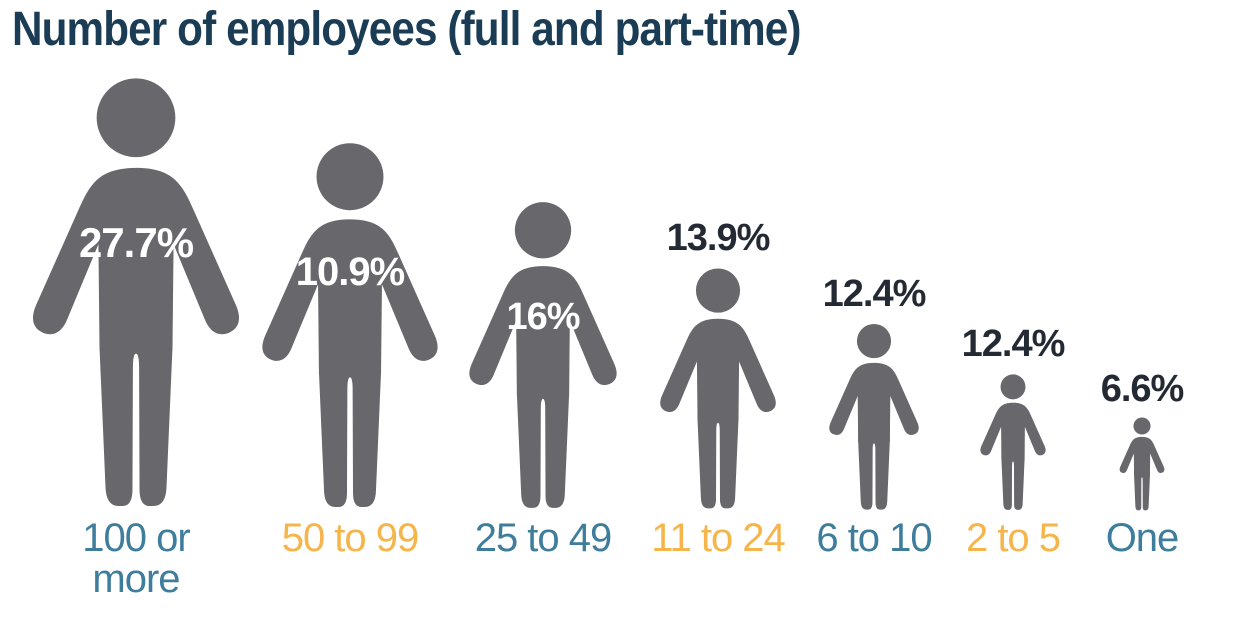 The width and height of the screenshot is (1251, 617). I want to click on category-label: One, so click(1142, 538).